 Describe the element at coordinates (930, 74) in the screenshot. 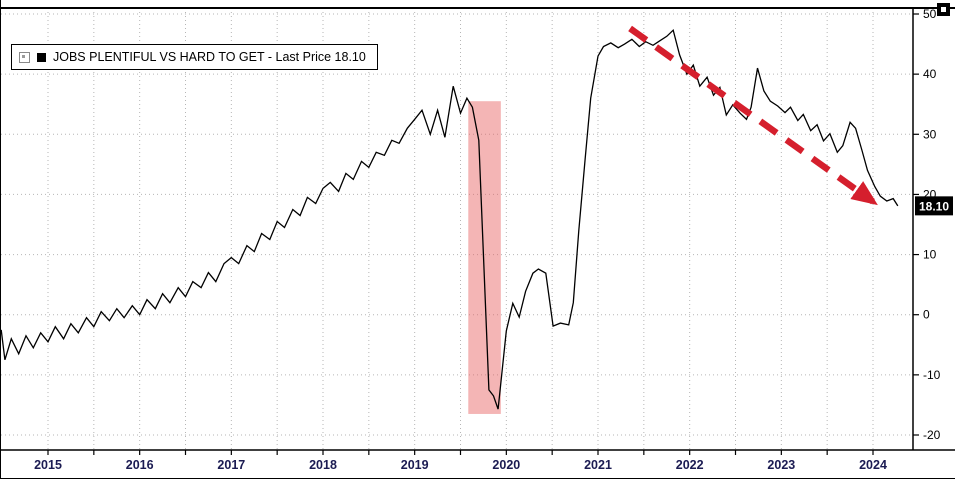

I see `svg-text: 40` at that location.